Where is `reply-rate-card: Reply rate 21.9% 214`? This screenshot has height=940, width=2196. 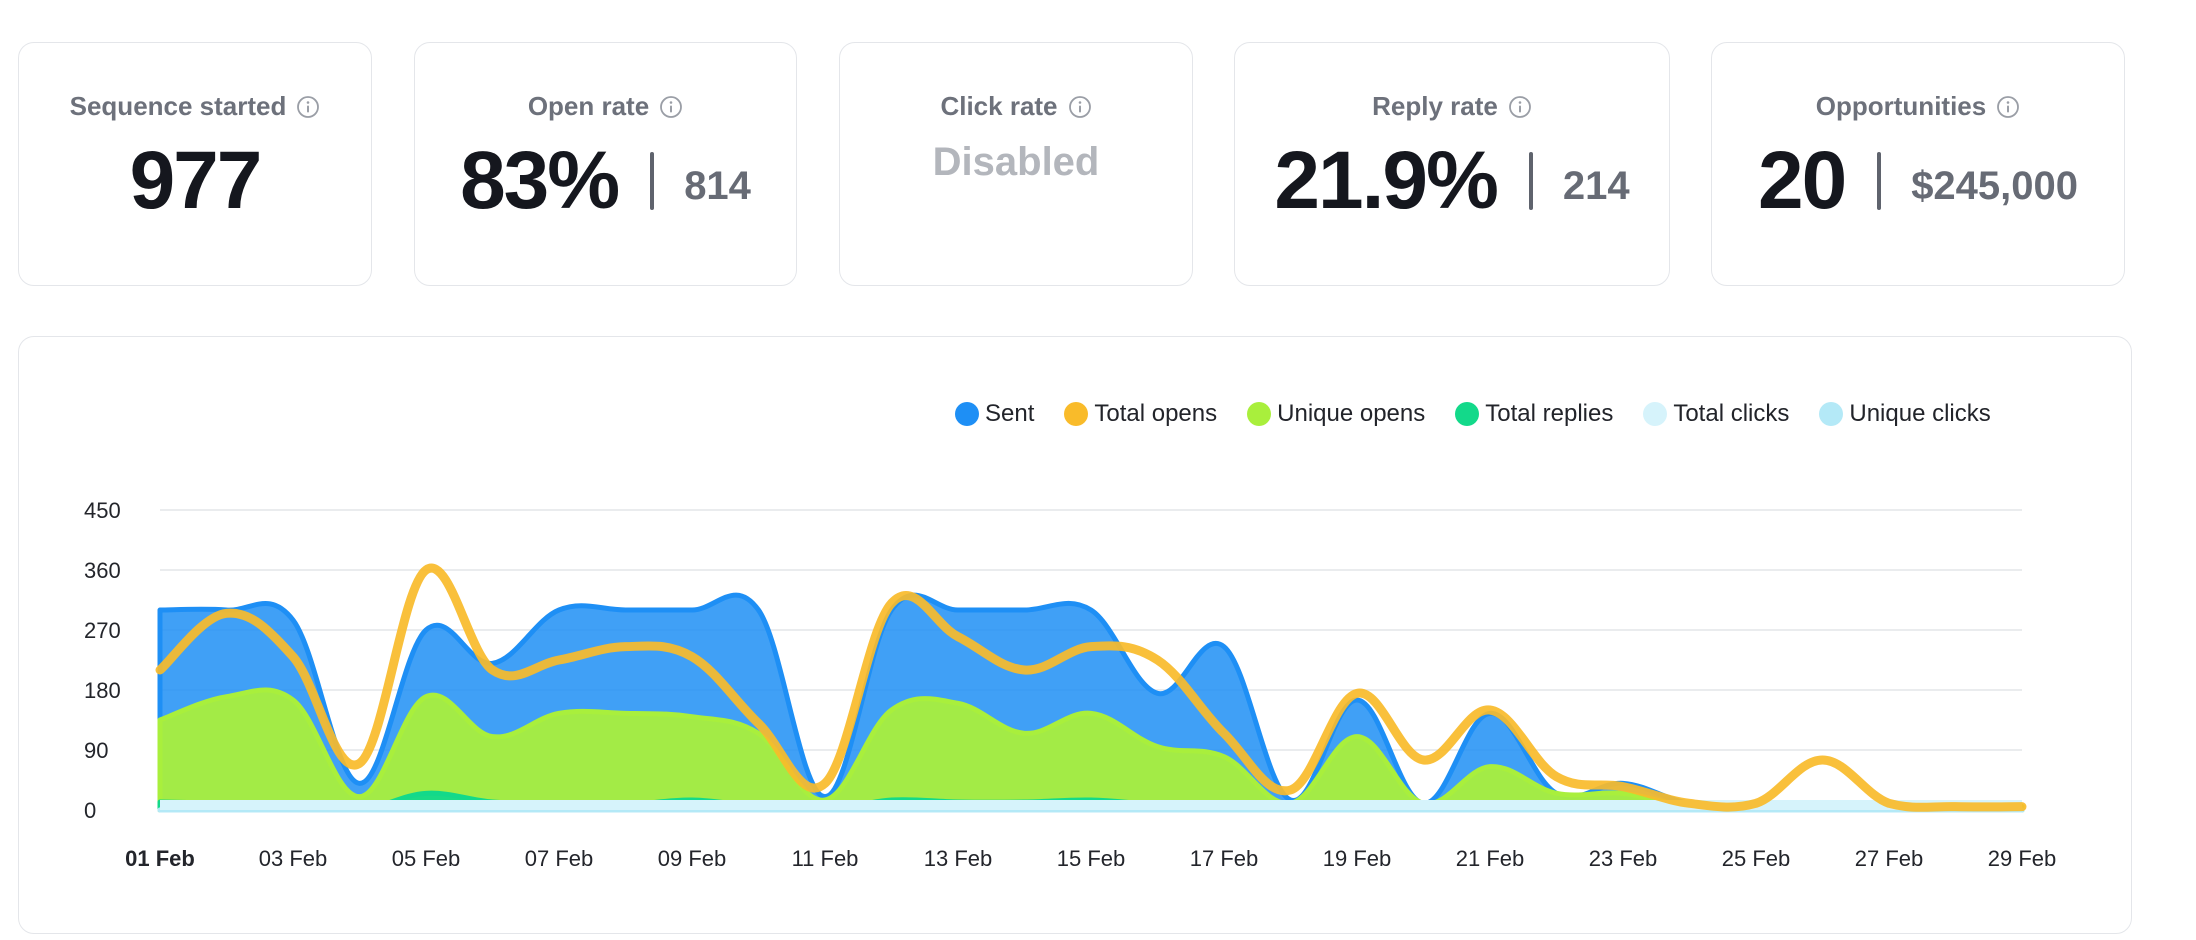 reply-rate-card: Reply rate 21.9% 214 is located at coordinates (1452, 164).